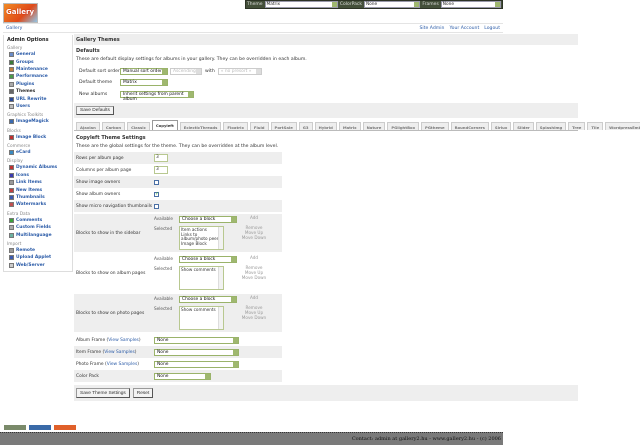 This screenshot has height=445, width=640. What do you see at coordinates (88, 126) in the screenshot?
I see `tab-ajaxian: Ajaxian` at bounding box center [88, 126].